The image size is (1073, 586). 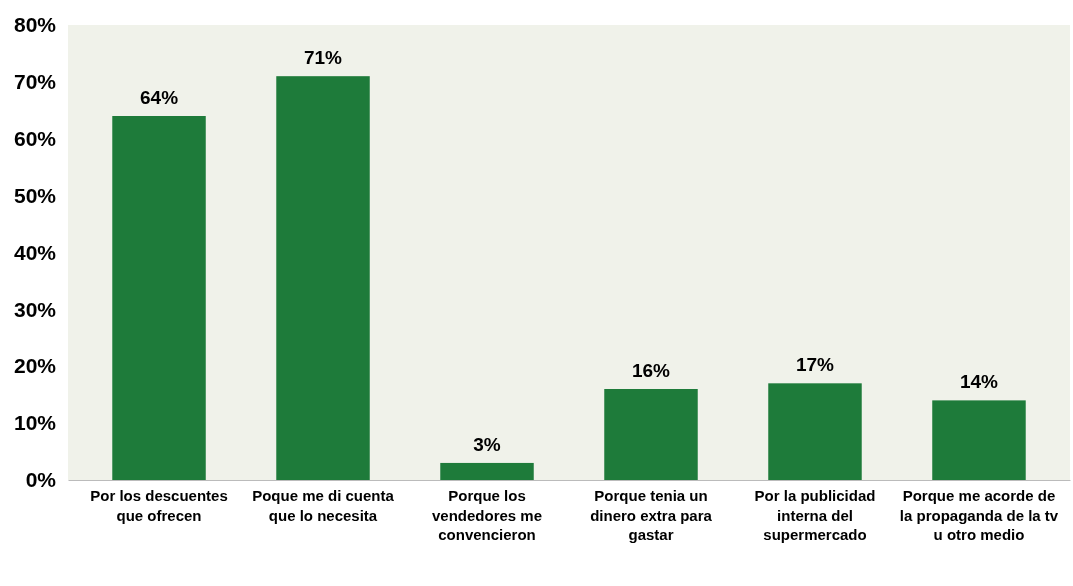 What do you see at coordinates (487, 515) in the screenshot?
I see `x-tick-label: Porque los vendedores me convencieron` at bounding box center [487, 515].